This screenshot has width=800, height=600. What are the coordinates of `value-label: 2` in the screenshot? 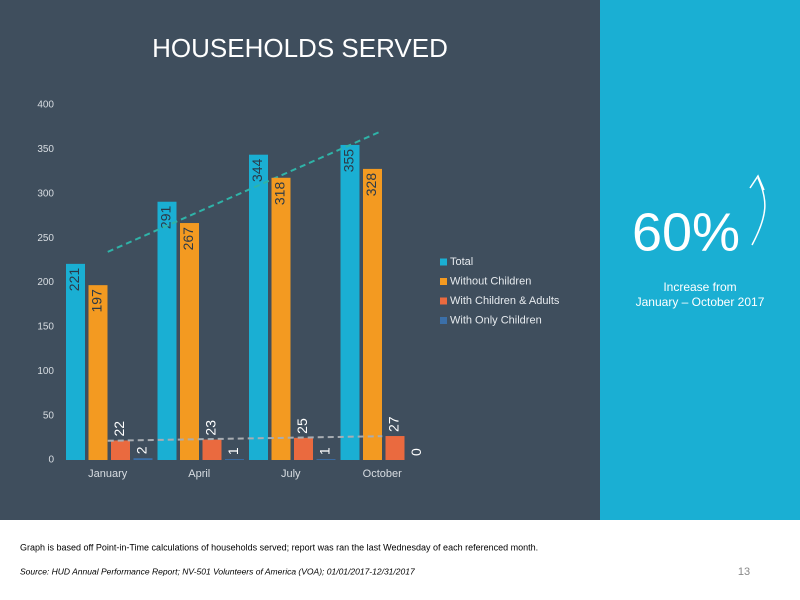 It's located at (142, 450).